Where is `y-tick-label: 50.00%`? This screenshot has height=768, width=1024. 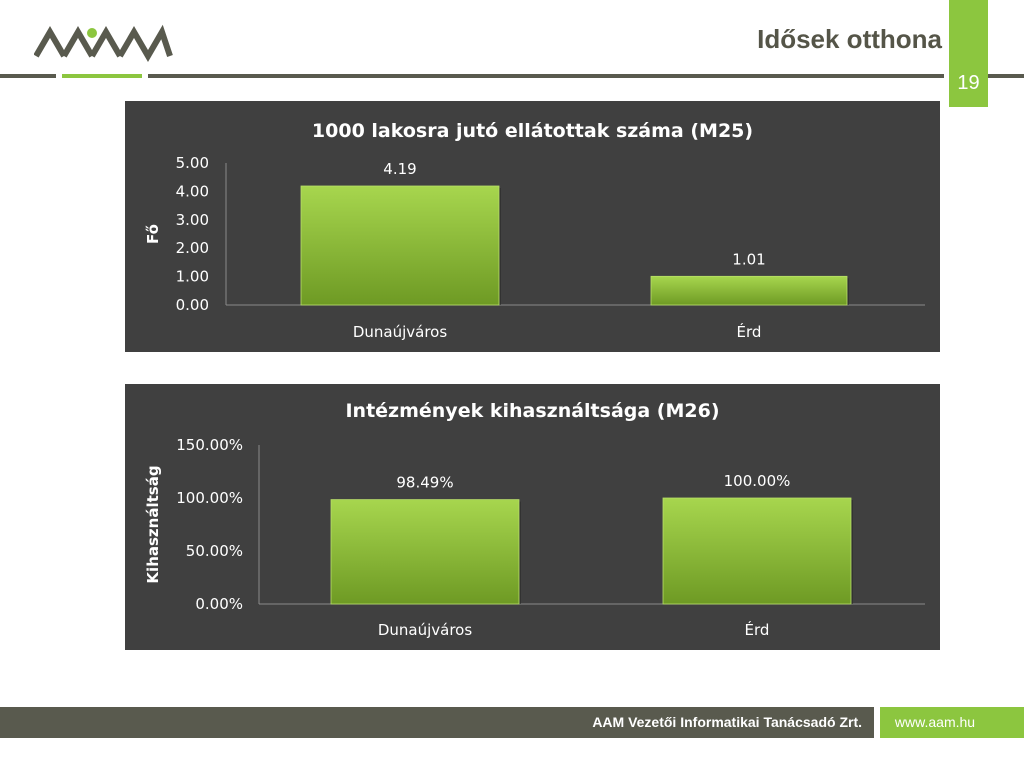 y-tick-label: 50.00% is located at coordinates (214, 551).